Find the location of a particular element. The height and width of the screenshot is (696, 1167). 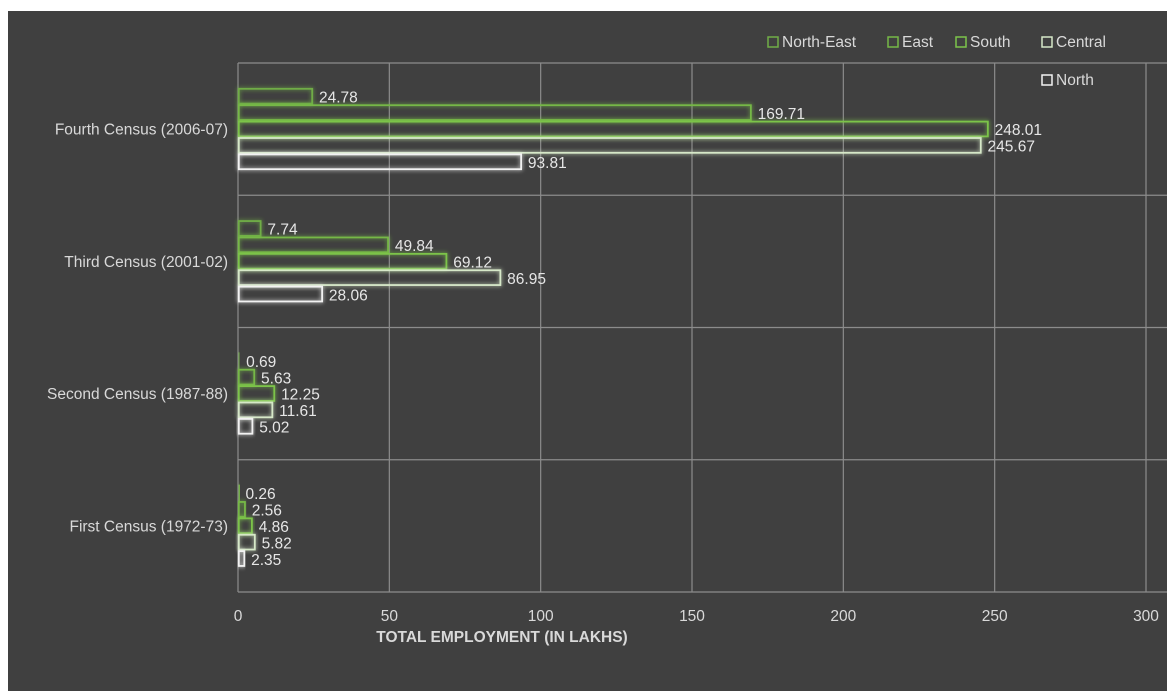

category-label: Third Census (2001-02) is located at coordinates (146, 262).